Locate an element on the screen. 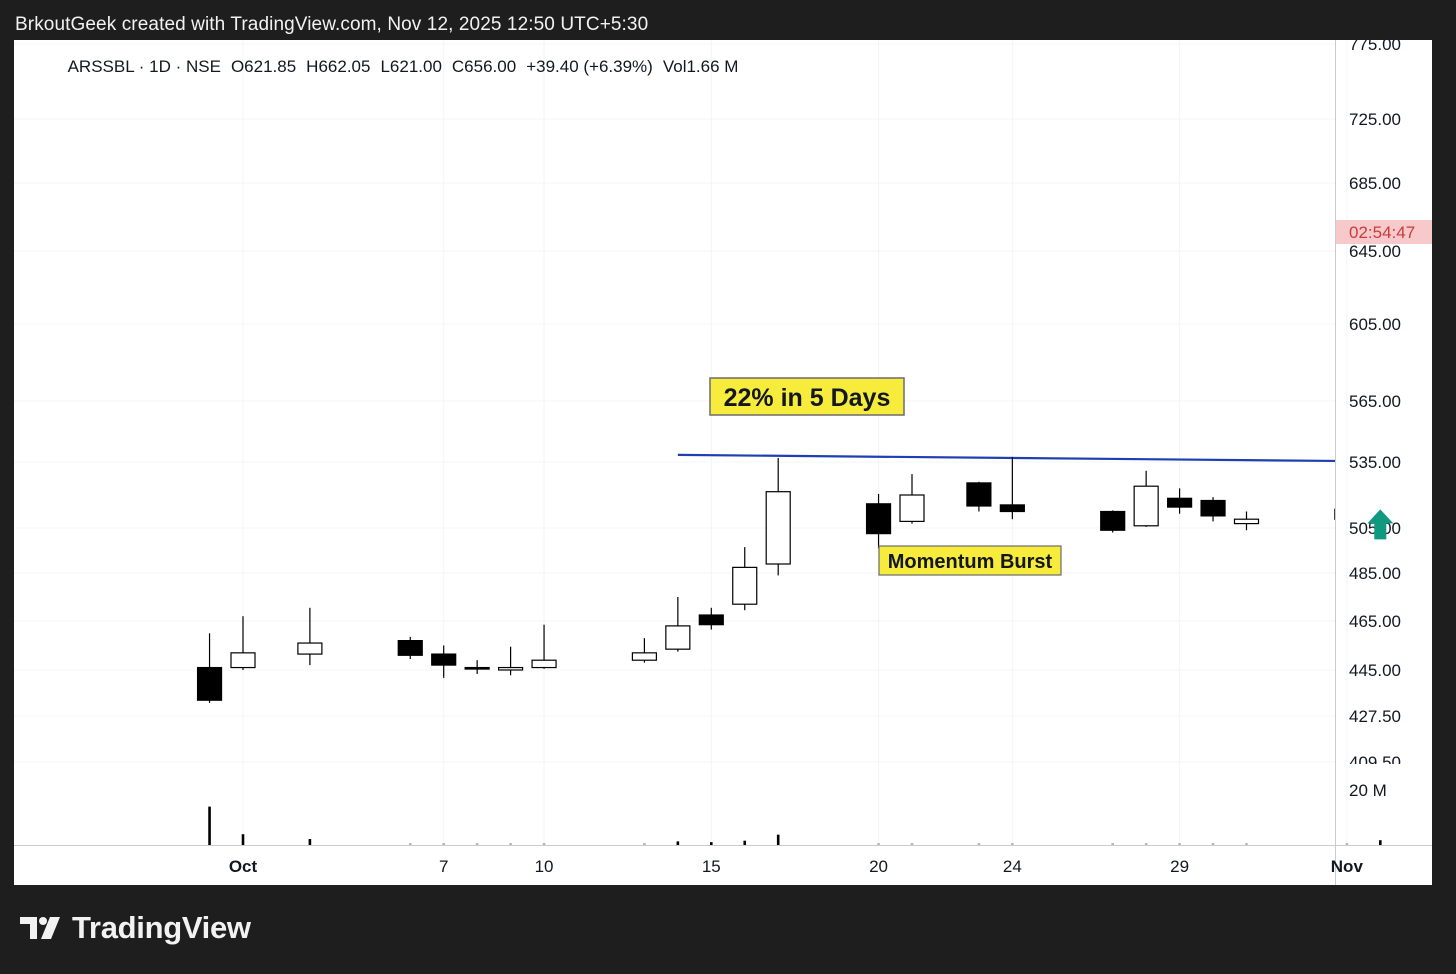  price-tick-label: 445.00 is located at coordinates (1375, 670).